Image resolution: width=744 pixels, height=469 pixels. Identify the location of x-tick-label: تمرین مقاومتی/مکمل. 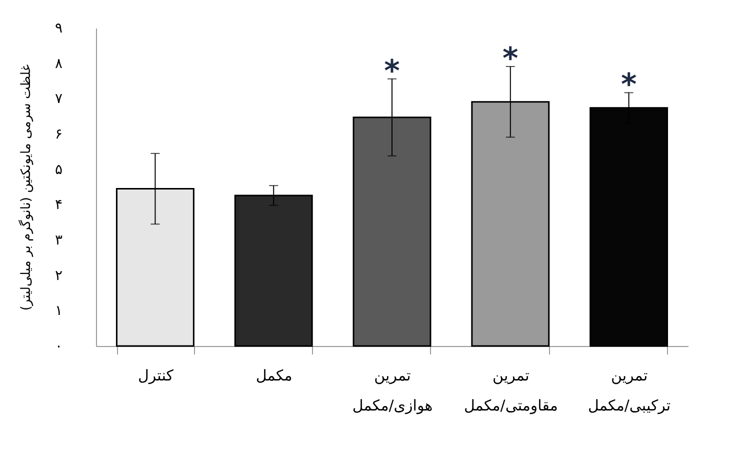
(511, 390).